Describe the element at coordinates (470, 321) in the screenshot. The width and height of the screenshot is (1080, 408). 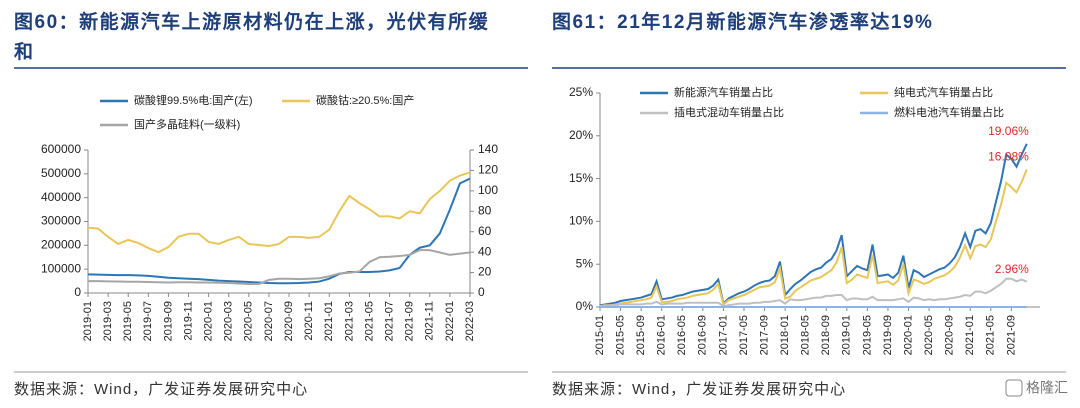
I see `x-tick-label: 2022-03` at that location.